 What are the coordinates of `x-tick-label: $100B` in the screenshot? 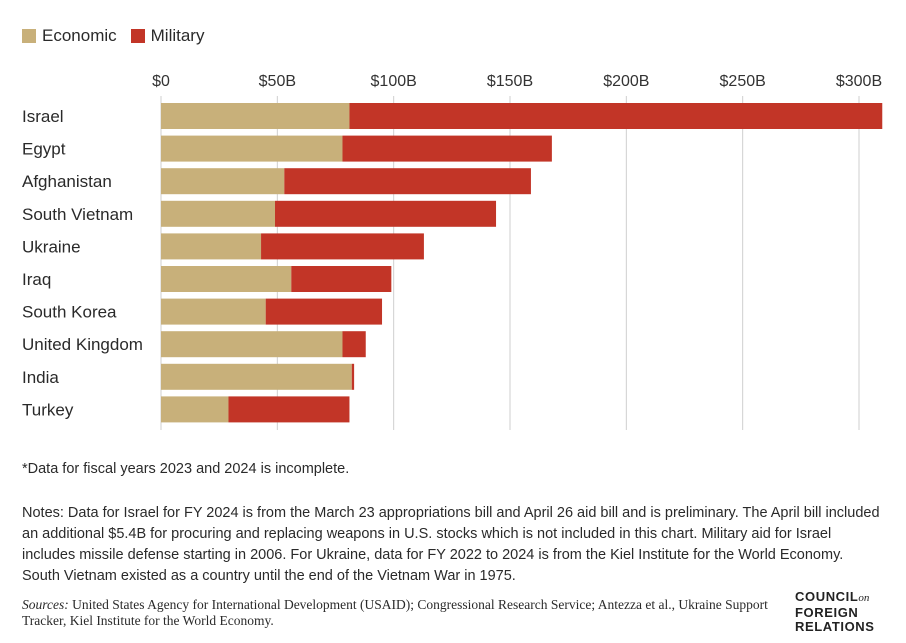 It's located at (394, 81).